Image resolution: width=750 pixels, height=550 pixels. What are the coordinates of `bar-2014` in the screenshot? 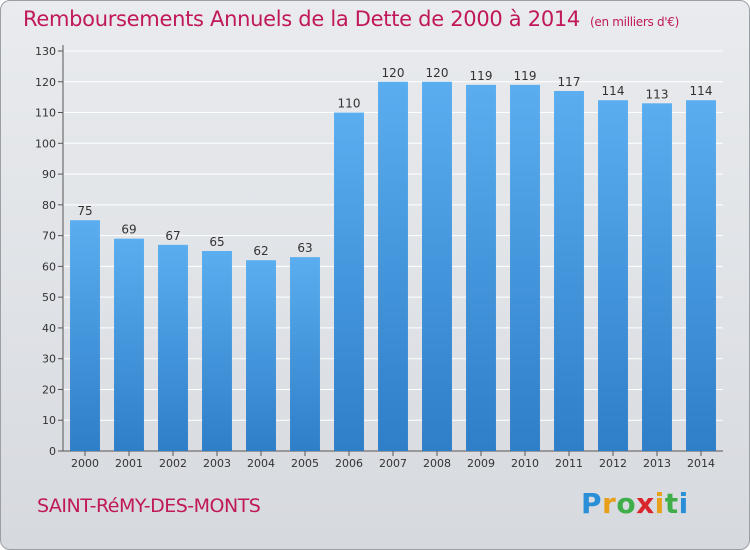 It's located at (701, 275).